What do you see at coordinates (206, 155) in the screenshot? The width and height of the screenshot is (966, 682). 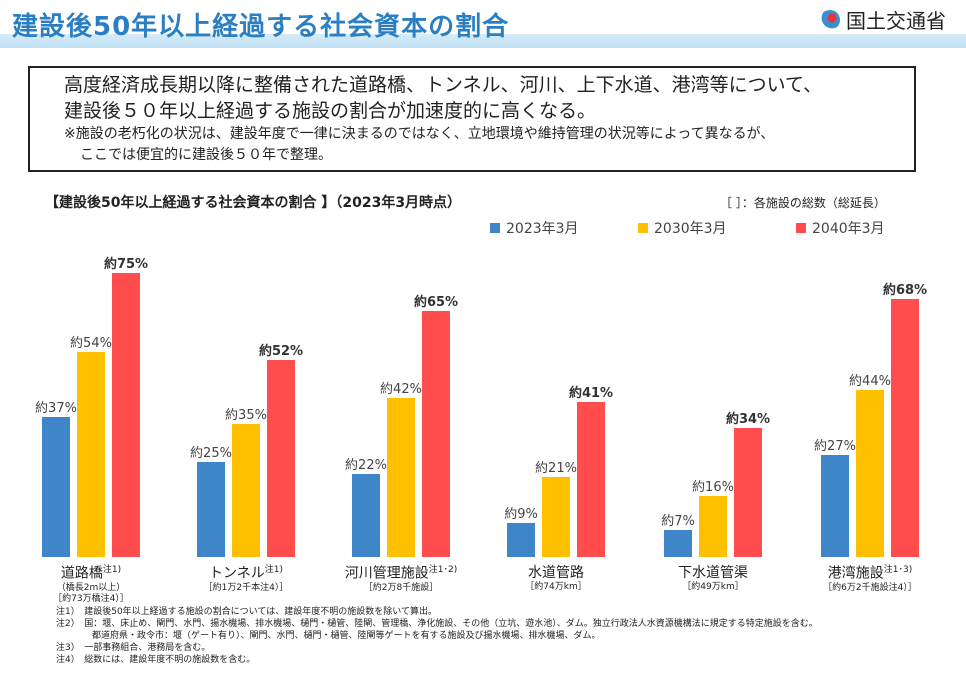 I see `summary-note: ここでは便宜的に建設後５０年で整理。` at bounding box center [206, 155].